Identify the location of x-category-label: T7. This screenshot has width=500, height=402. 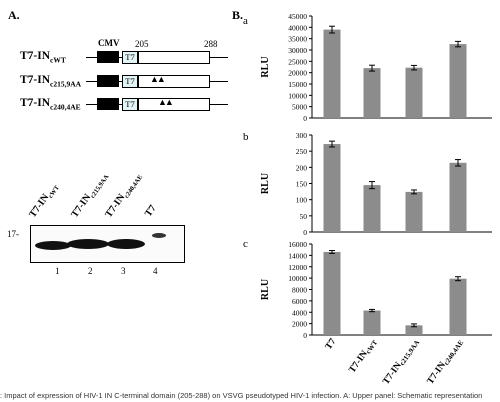
(331, 344).